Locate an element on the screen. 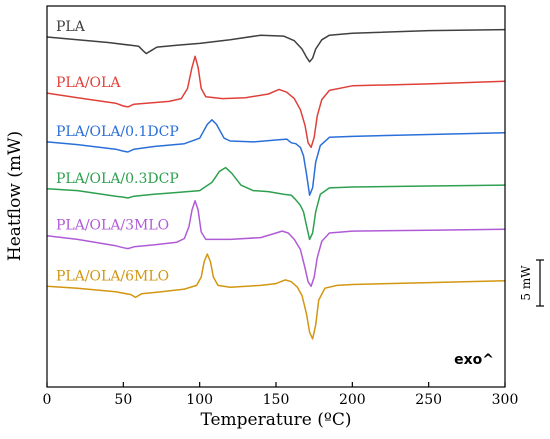 Image resolution: width=550 pixels, height=439 pixels. series-label: PLA/OLA is located at coordinates (88, 83).